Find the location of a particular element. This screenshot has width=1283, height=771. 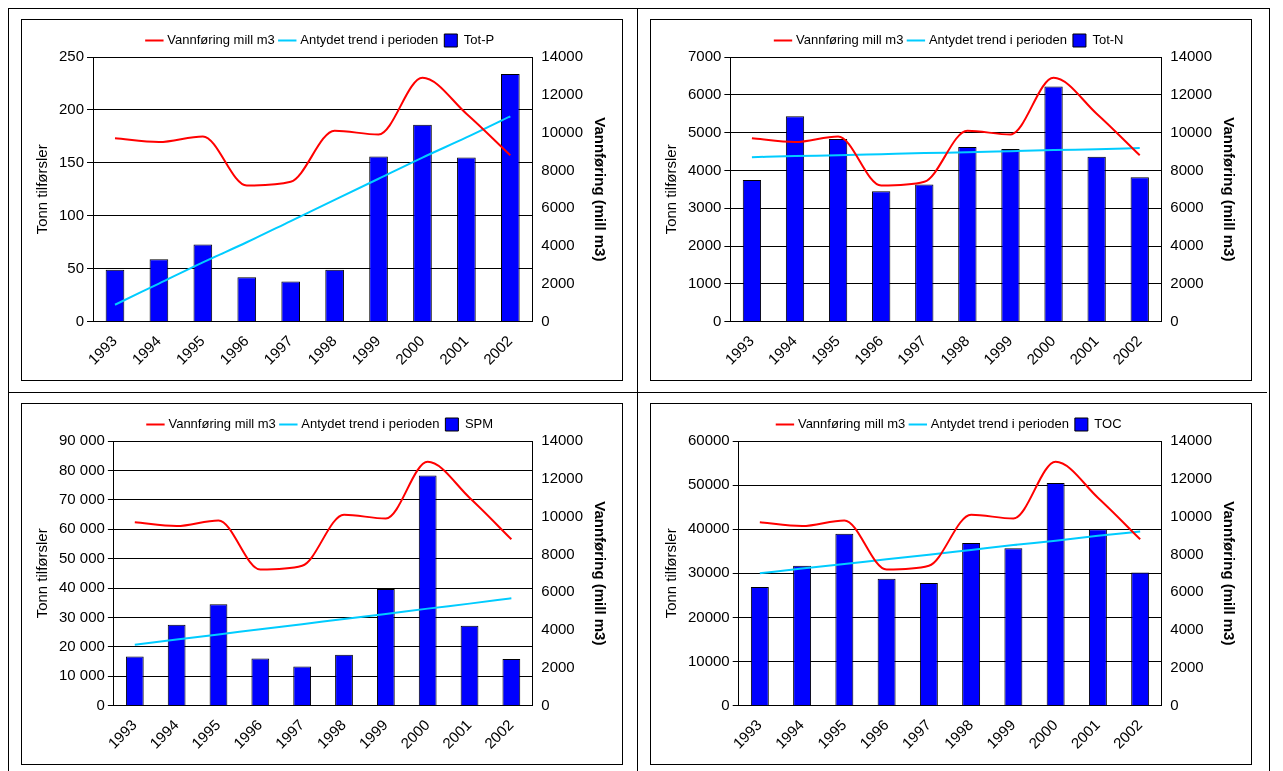

legend-label: Tot-P is located at coordinates (479, 40).